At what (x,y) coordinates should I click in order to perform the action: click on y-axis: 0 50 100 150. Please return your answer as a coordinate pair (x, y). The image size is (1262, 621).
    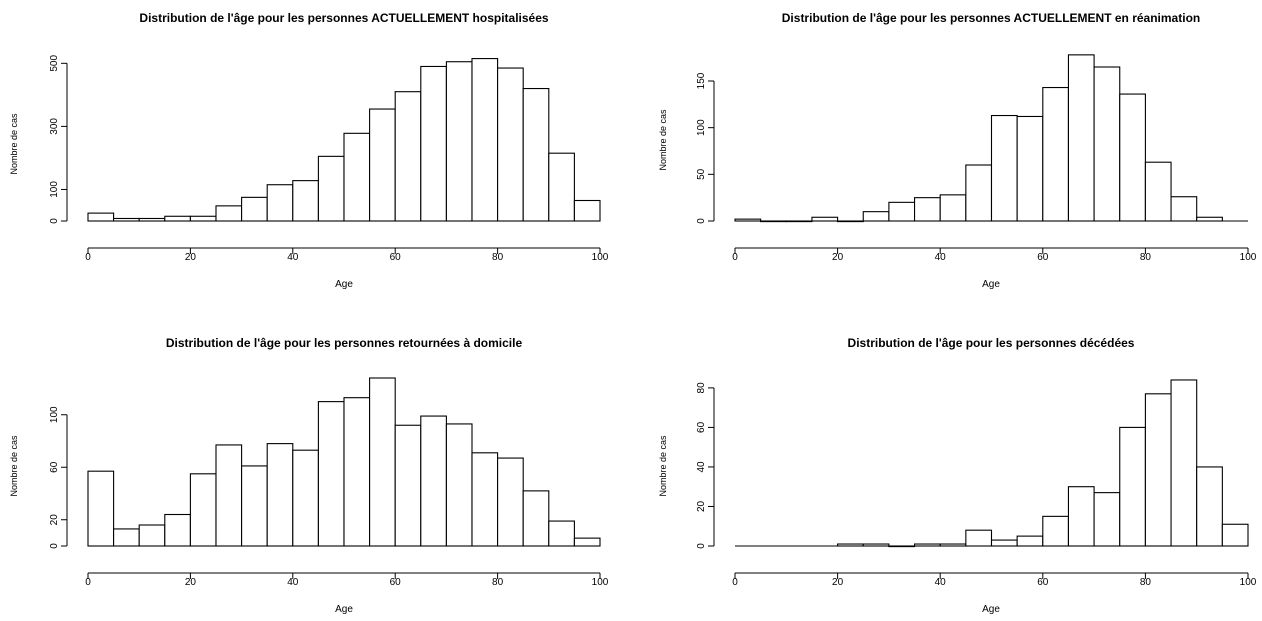
    Looking at the image, I should click on (705, 148).